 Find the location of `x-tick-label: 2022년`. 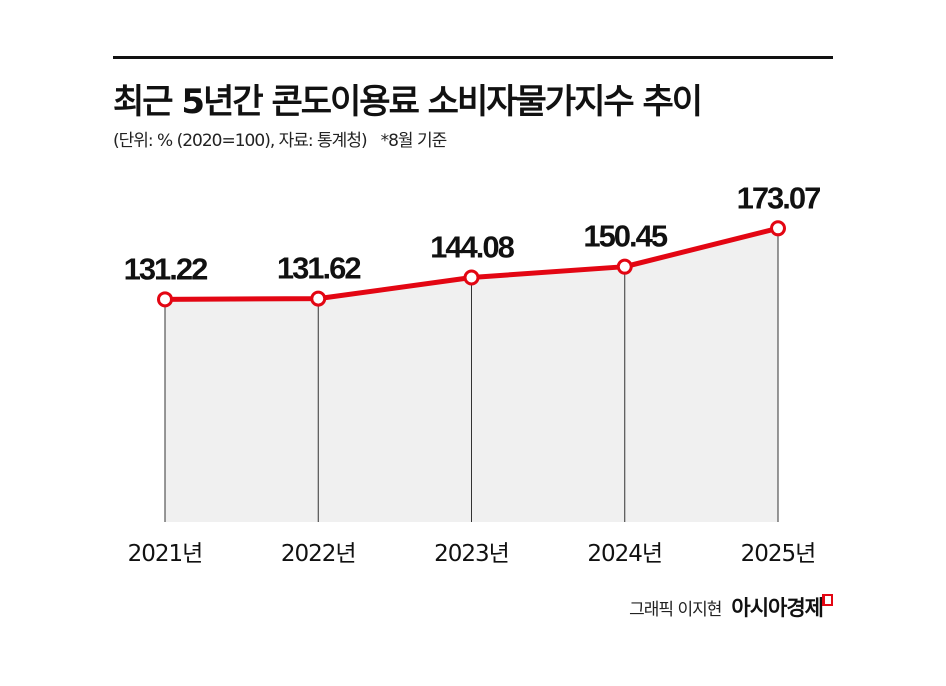

x-tick-label: 2022년 is located at coordinates (318, 554).